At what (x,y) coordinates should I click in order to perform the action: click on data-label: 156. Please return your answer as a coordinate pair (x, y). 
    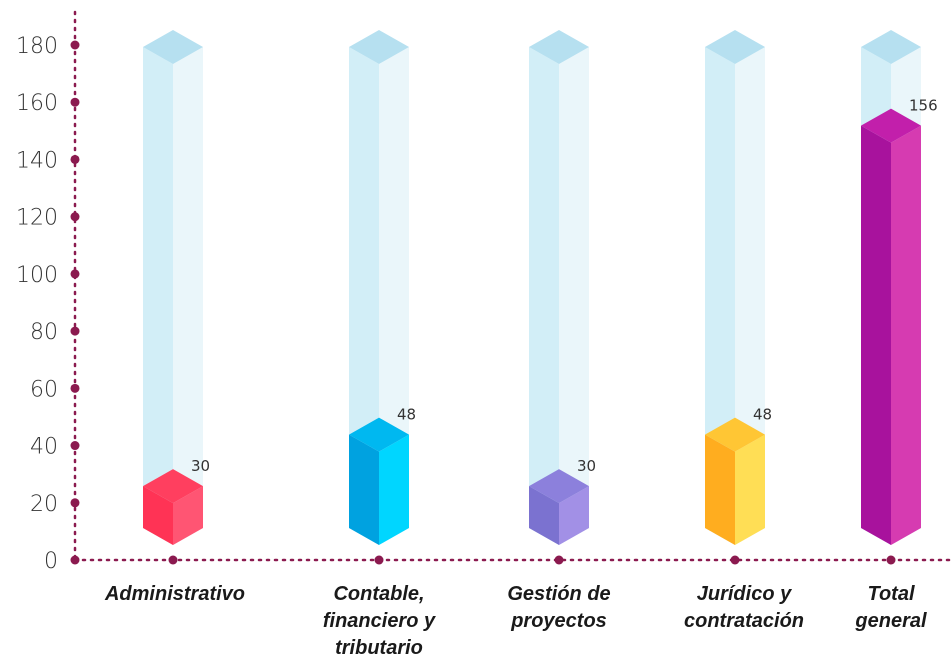
    Looking at the image, I should click on (923, 106).